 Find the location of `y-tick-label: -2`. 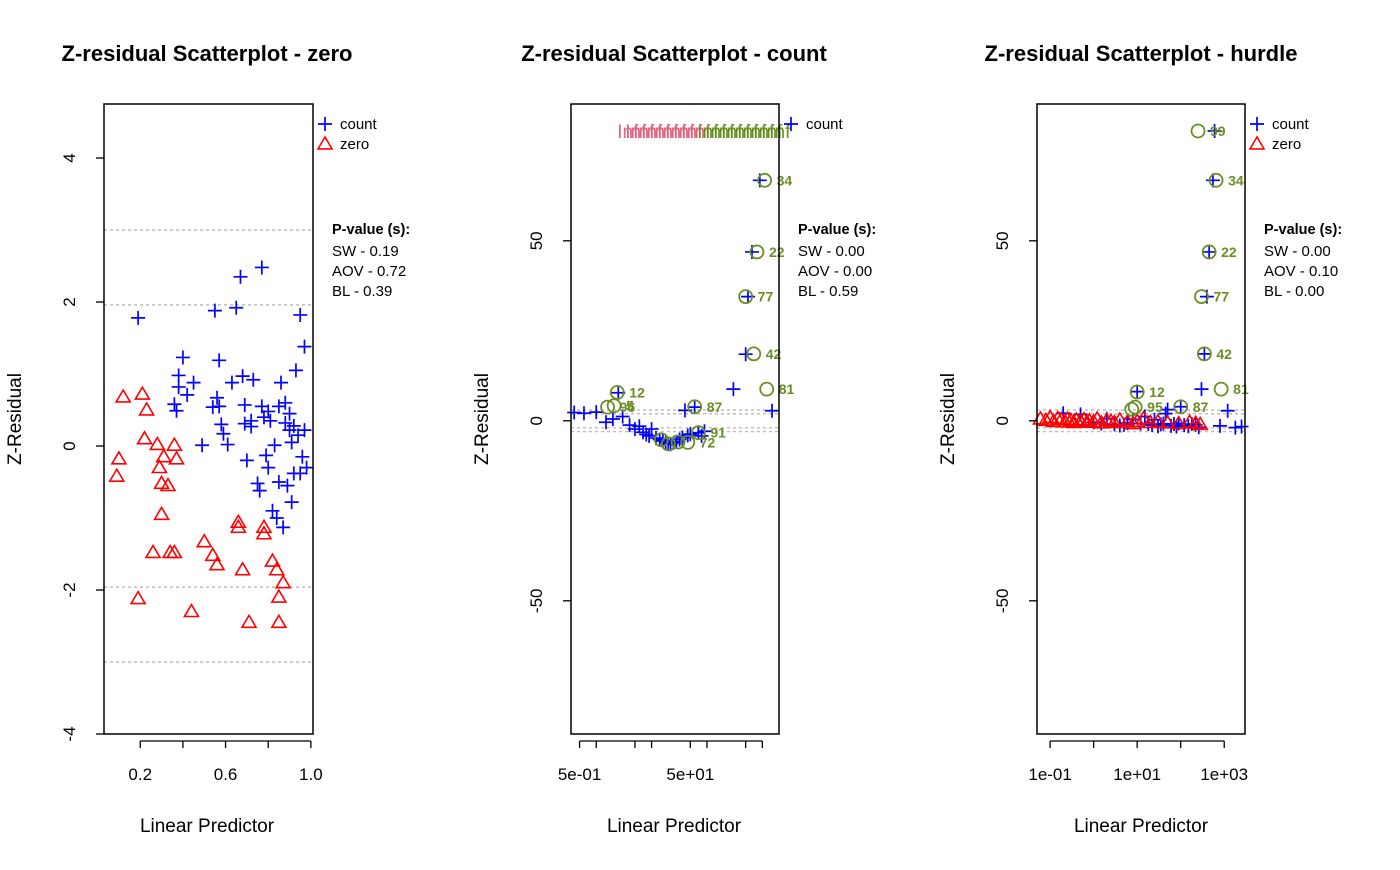

y-tick-label: -2 is located at coordinates (69, 589).